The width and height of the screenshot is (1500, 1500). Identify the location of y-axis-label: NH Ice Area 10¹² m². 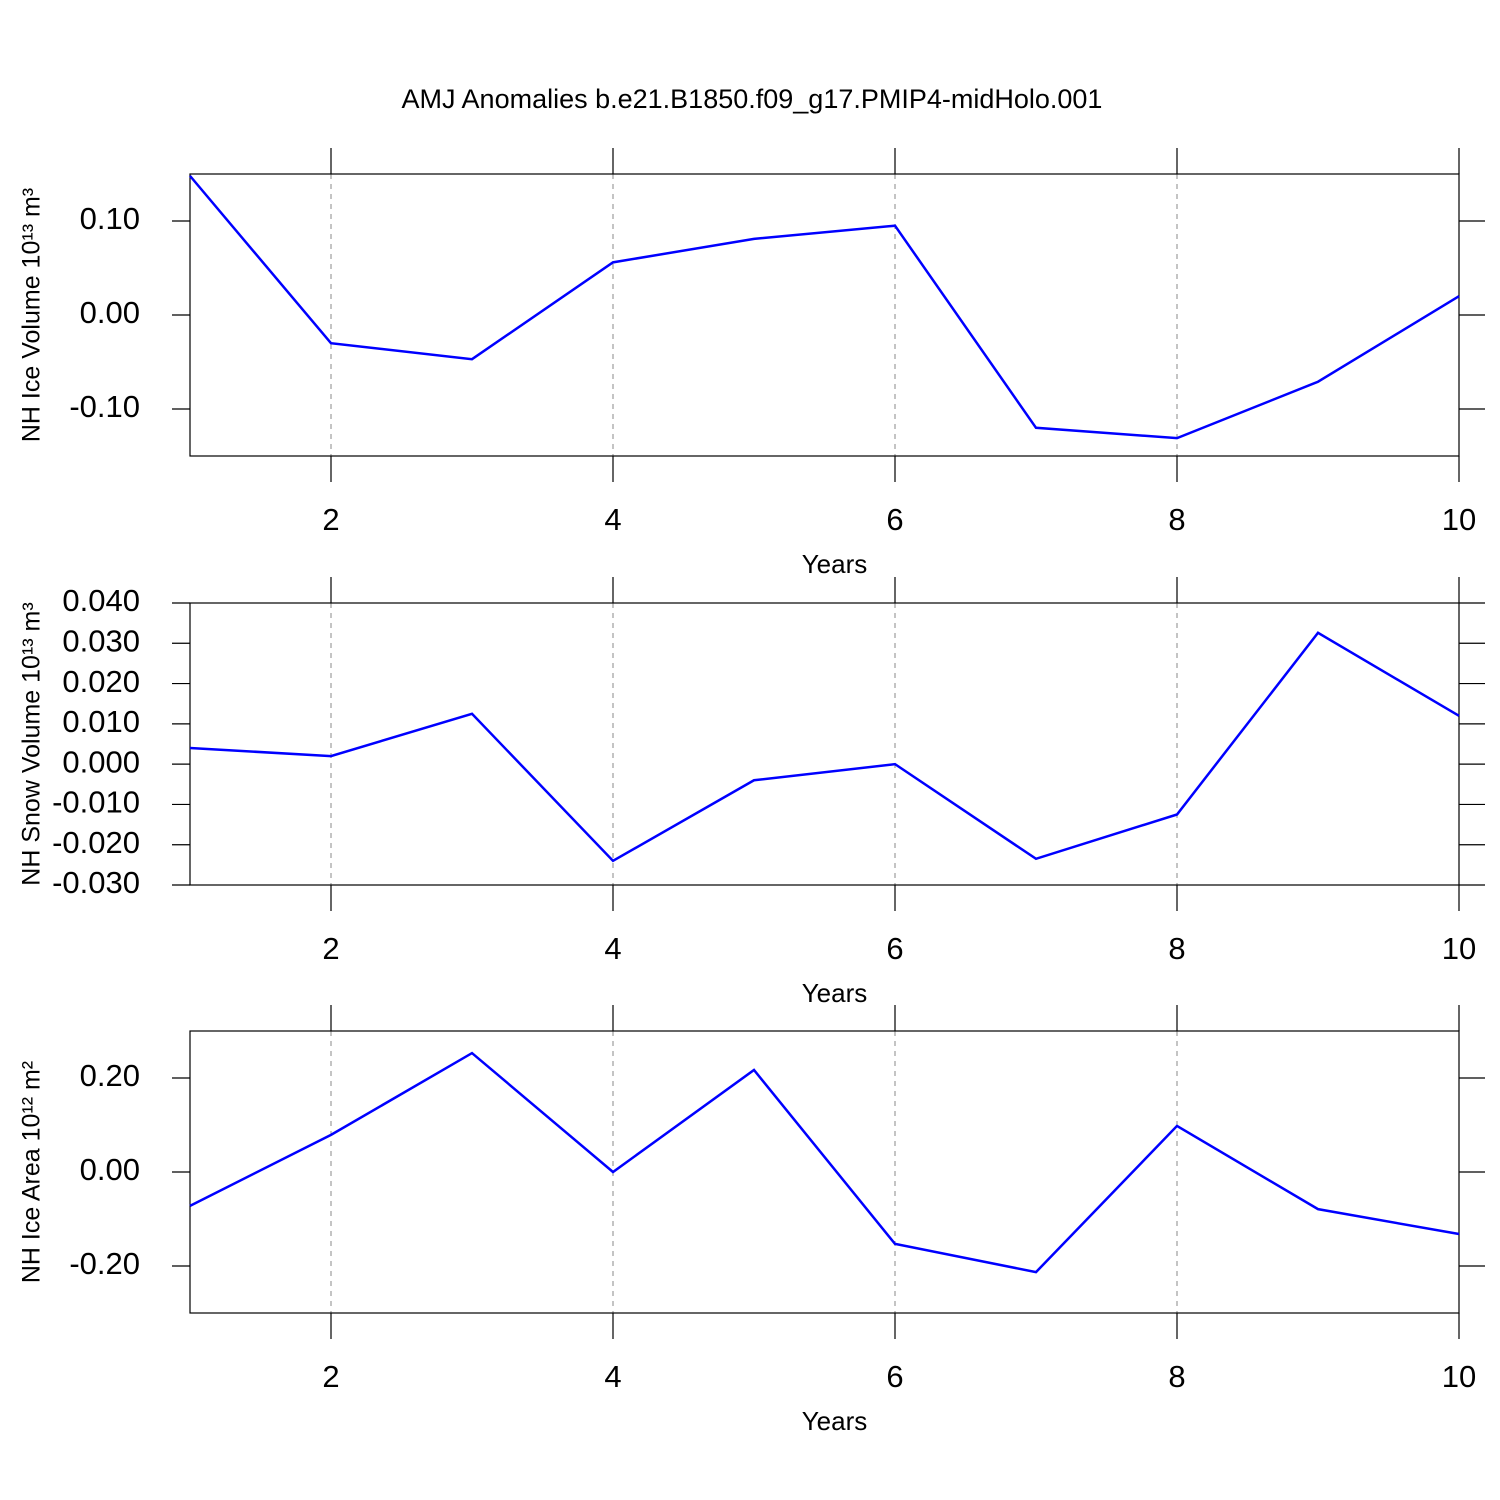
(32, 1172).